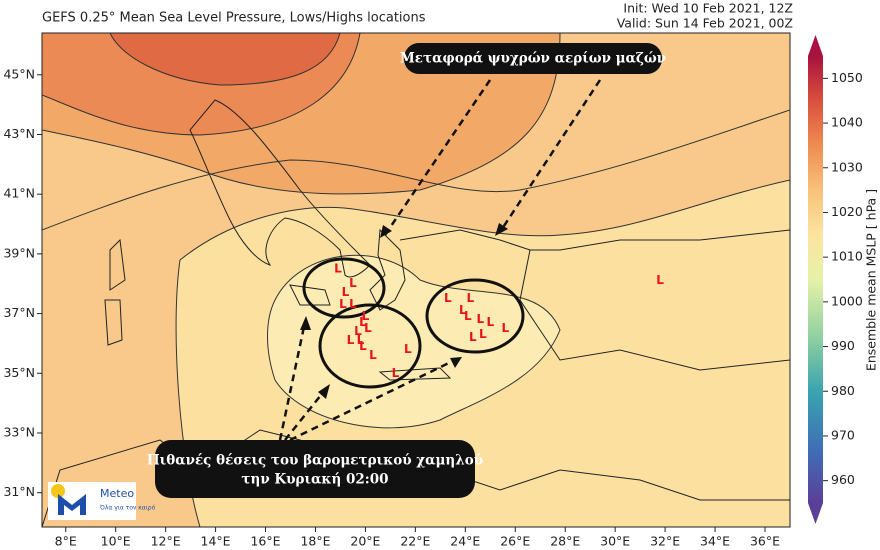 The width and height of the screenshot is (880, 550). I want to click on x-tick-label: 26°E, so click(515, 541).